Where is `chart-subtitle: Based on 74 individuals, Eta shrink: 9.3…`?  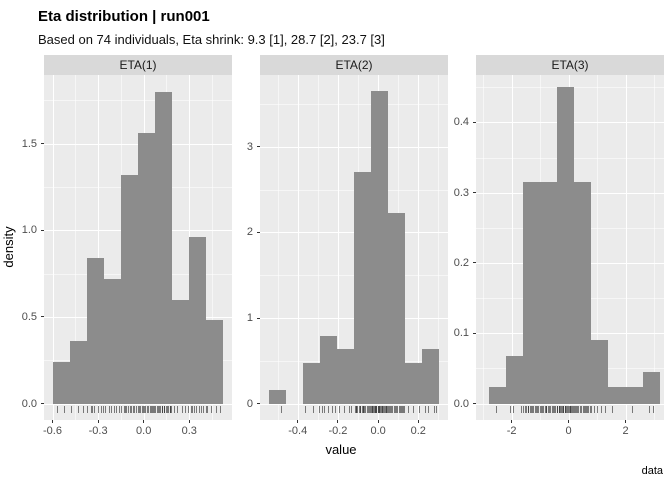 chart-subtitle: Based on 74 individuals, Eta shrink: 9.3… is located at coordinates (211, 39).